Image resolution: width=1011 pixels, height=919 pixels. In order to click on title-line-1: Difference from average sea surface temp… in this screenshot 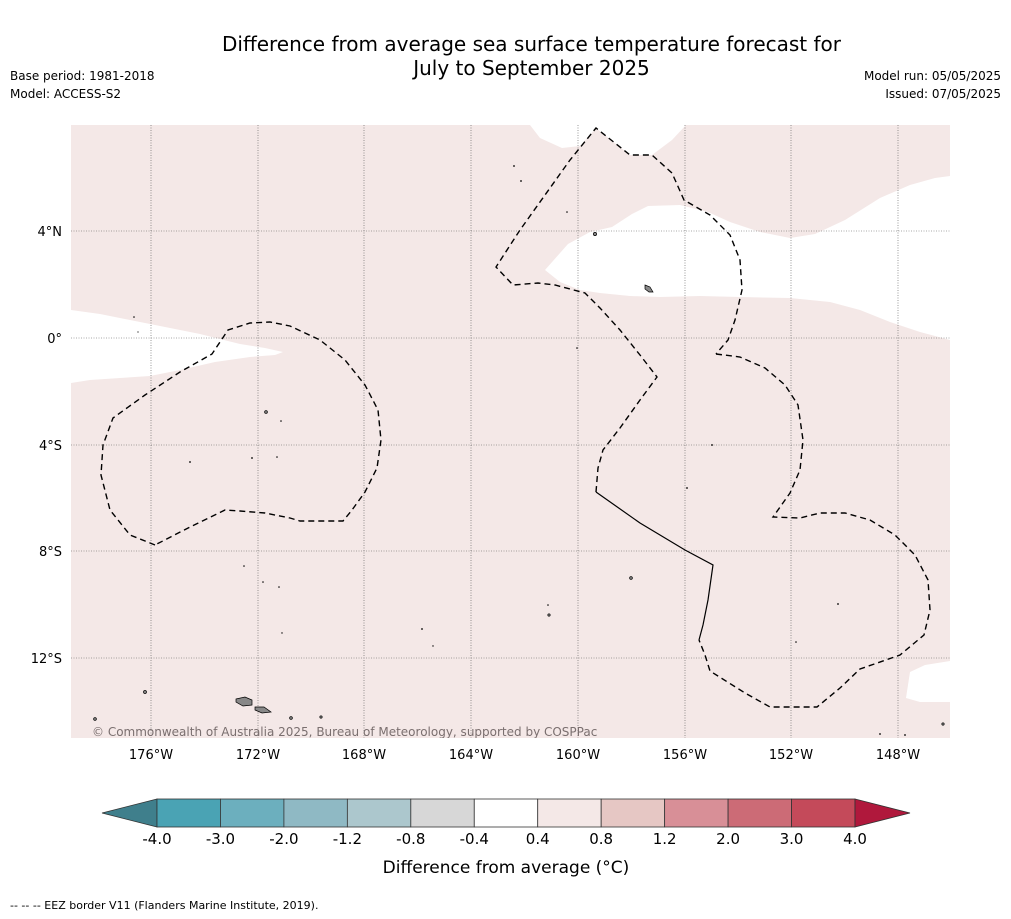, I will do `click(531, 44)`.